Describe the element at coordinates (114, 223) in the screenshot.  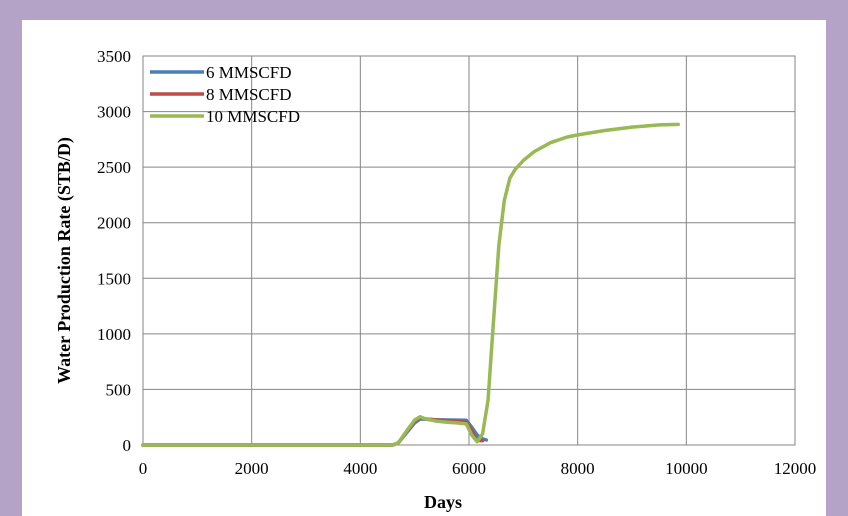
I see `y-tick-label: 2000` at that location.